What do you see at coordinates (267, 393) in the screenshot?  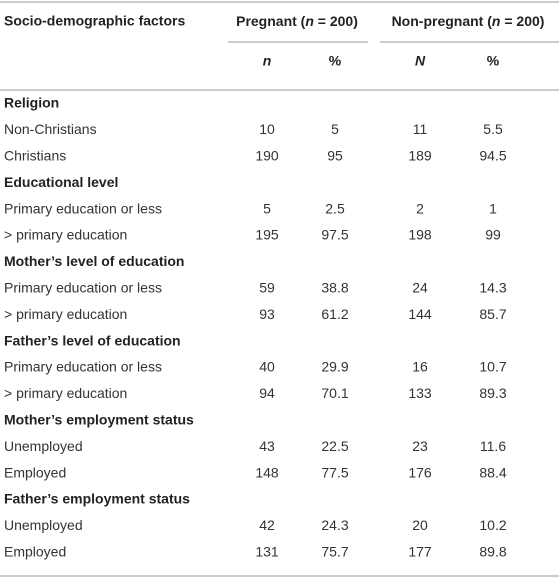 I see `cell-value: 94` at bounding box center [267, 393].